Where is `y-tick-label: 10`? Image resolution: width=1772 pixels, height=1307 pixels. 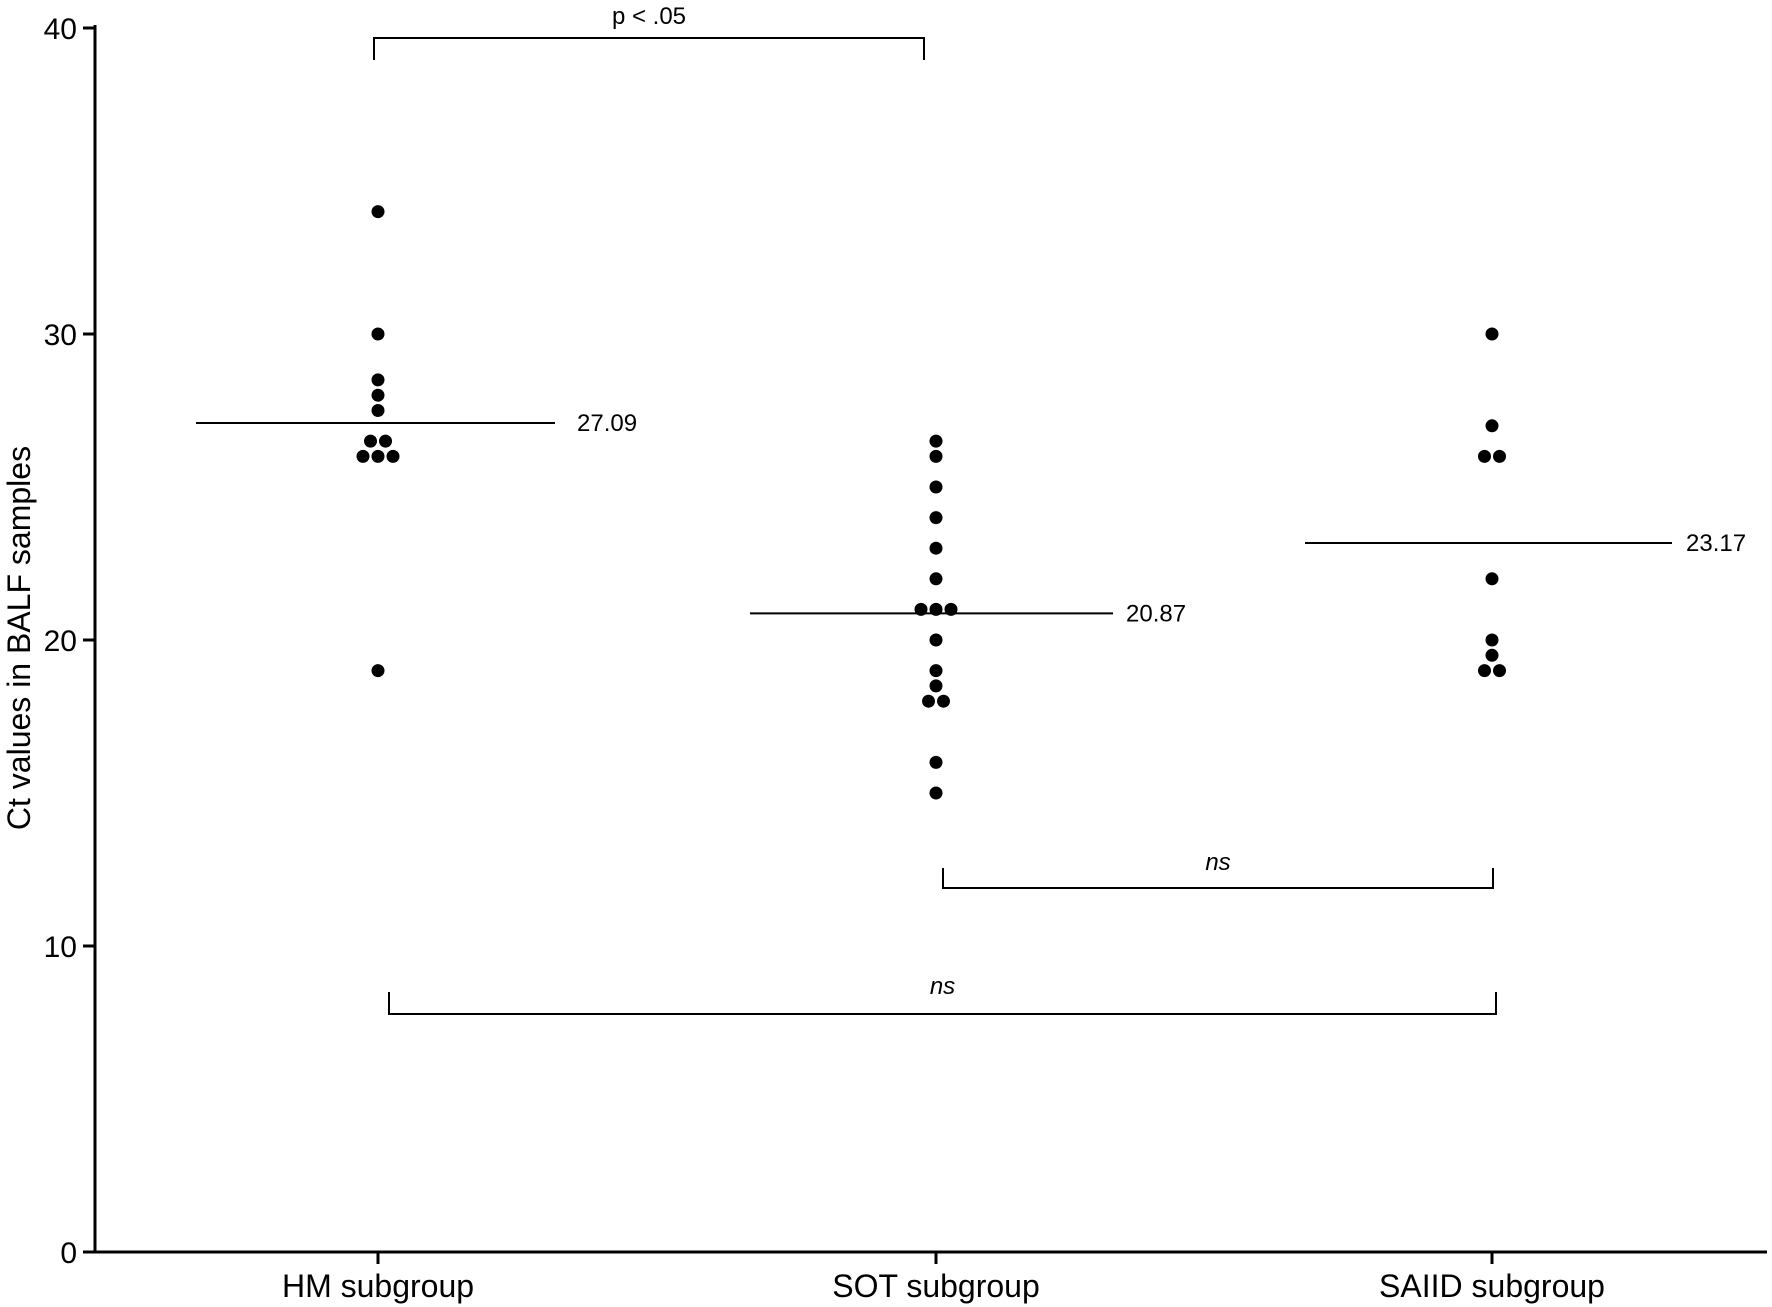
y-tick-label: 10 is located at coordinates (60, 947).